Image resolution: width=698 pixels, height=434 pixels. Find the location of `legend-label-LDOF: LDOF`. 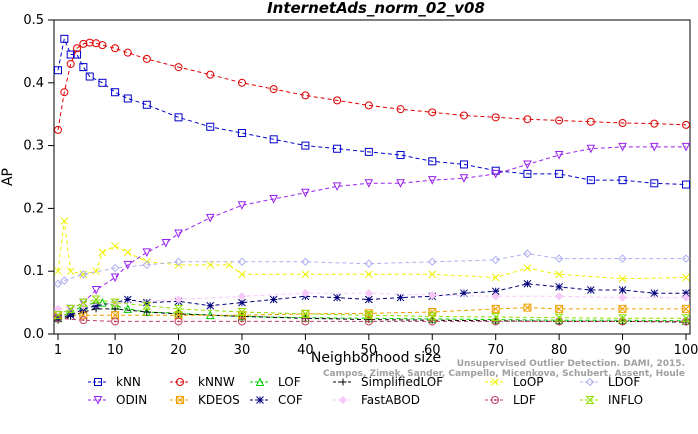

legend-label-LDOF: LDOF is located at coordinates (624, 382).